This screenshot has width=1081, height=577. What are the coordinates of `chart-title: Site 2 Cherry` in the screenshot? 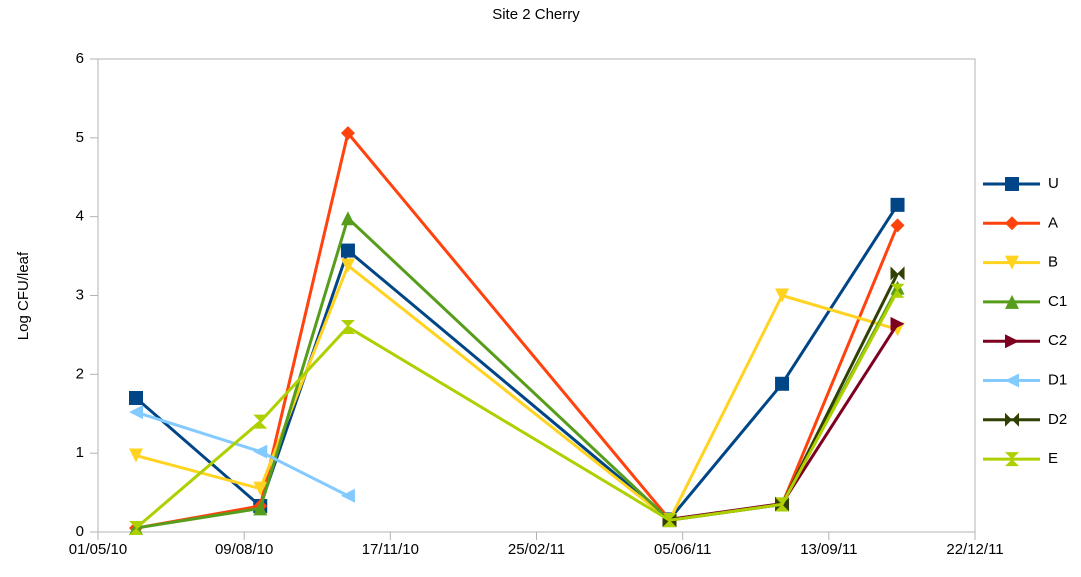 It's located at (536, 14).